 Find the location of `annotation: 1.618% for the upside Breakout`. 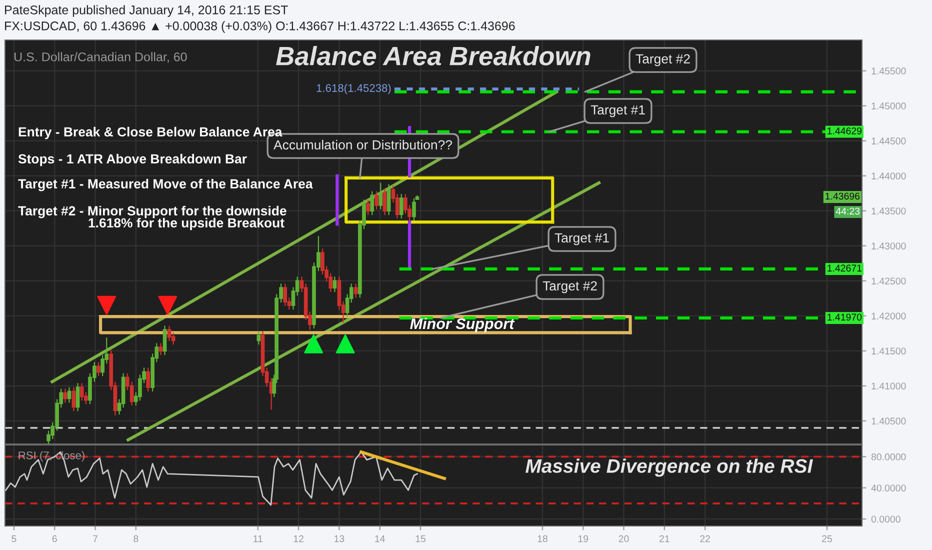

annotation: 1.618% for the upside Breakout is located at coordinates (186, 224).